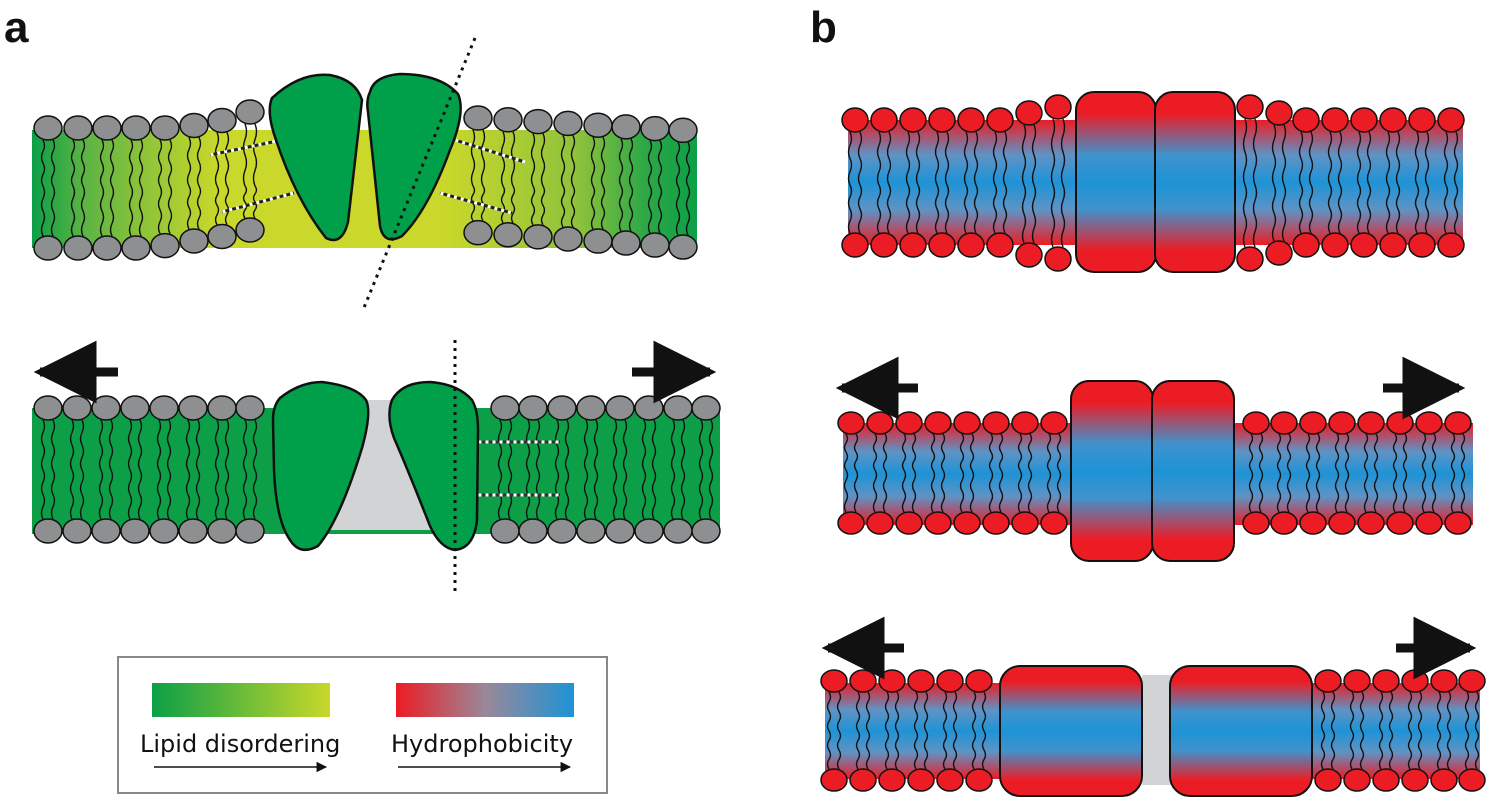  Describe the element at coordinates (241, 700) in the screenshot. I see `legend-disorder-bar` at that location.